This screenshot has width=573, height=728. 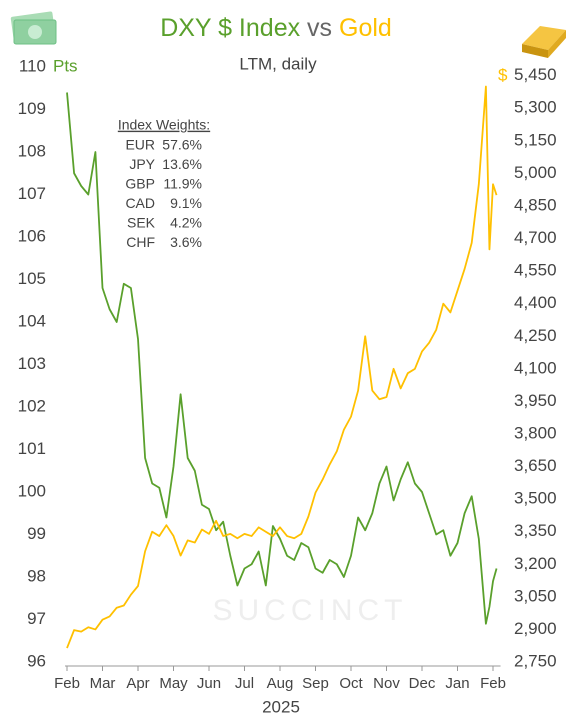 What do you see at coordinates (32, 320) in the screenshot?
I see `y-tick-label: 104` at bounding box center [32, 320].